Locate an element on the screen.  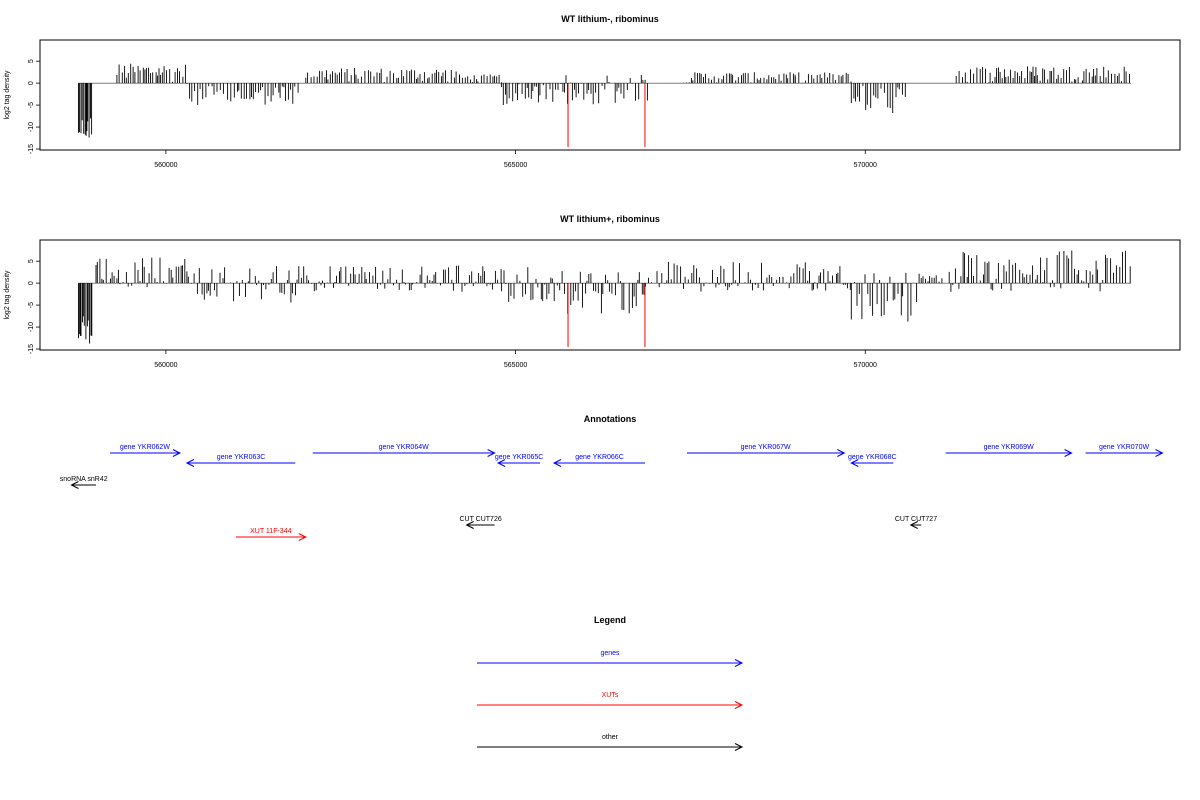
feature-label: gene YKR067W is located at coordinates (766, 447).